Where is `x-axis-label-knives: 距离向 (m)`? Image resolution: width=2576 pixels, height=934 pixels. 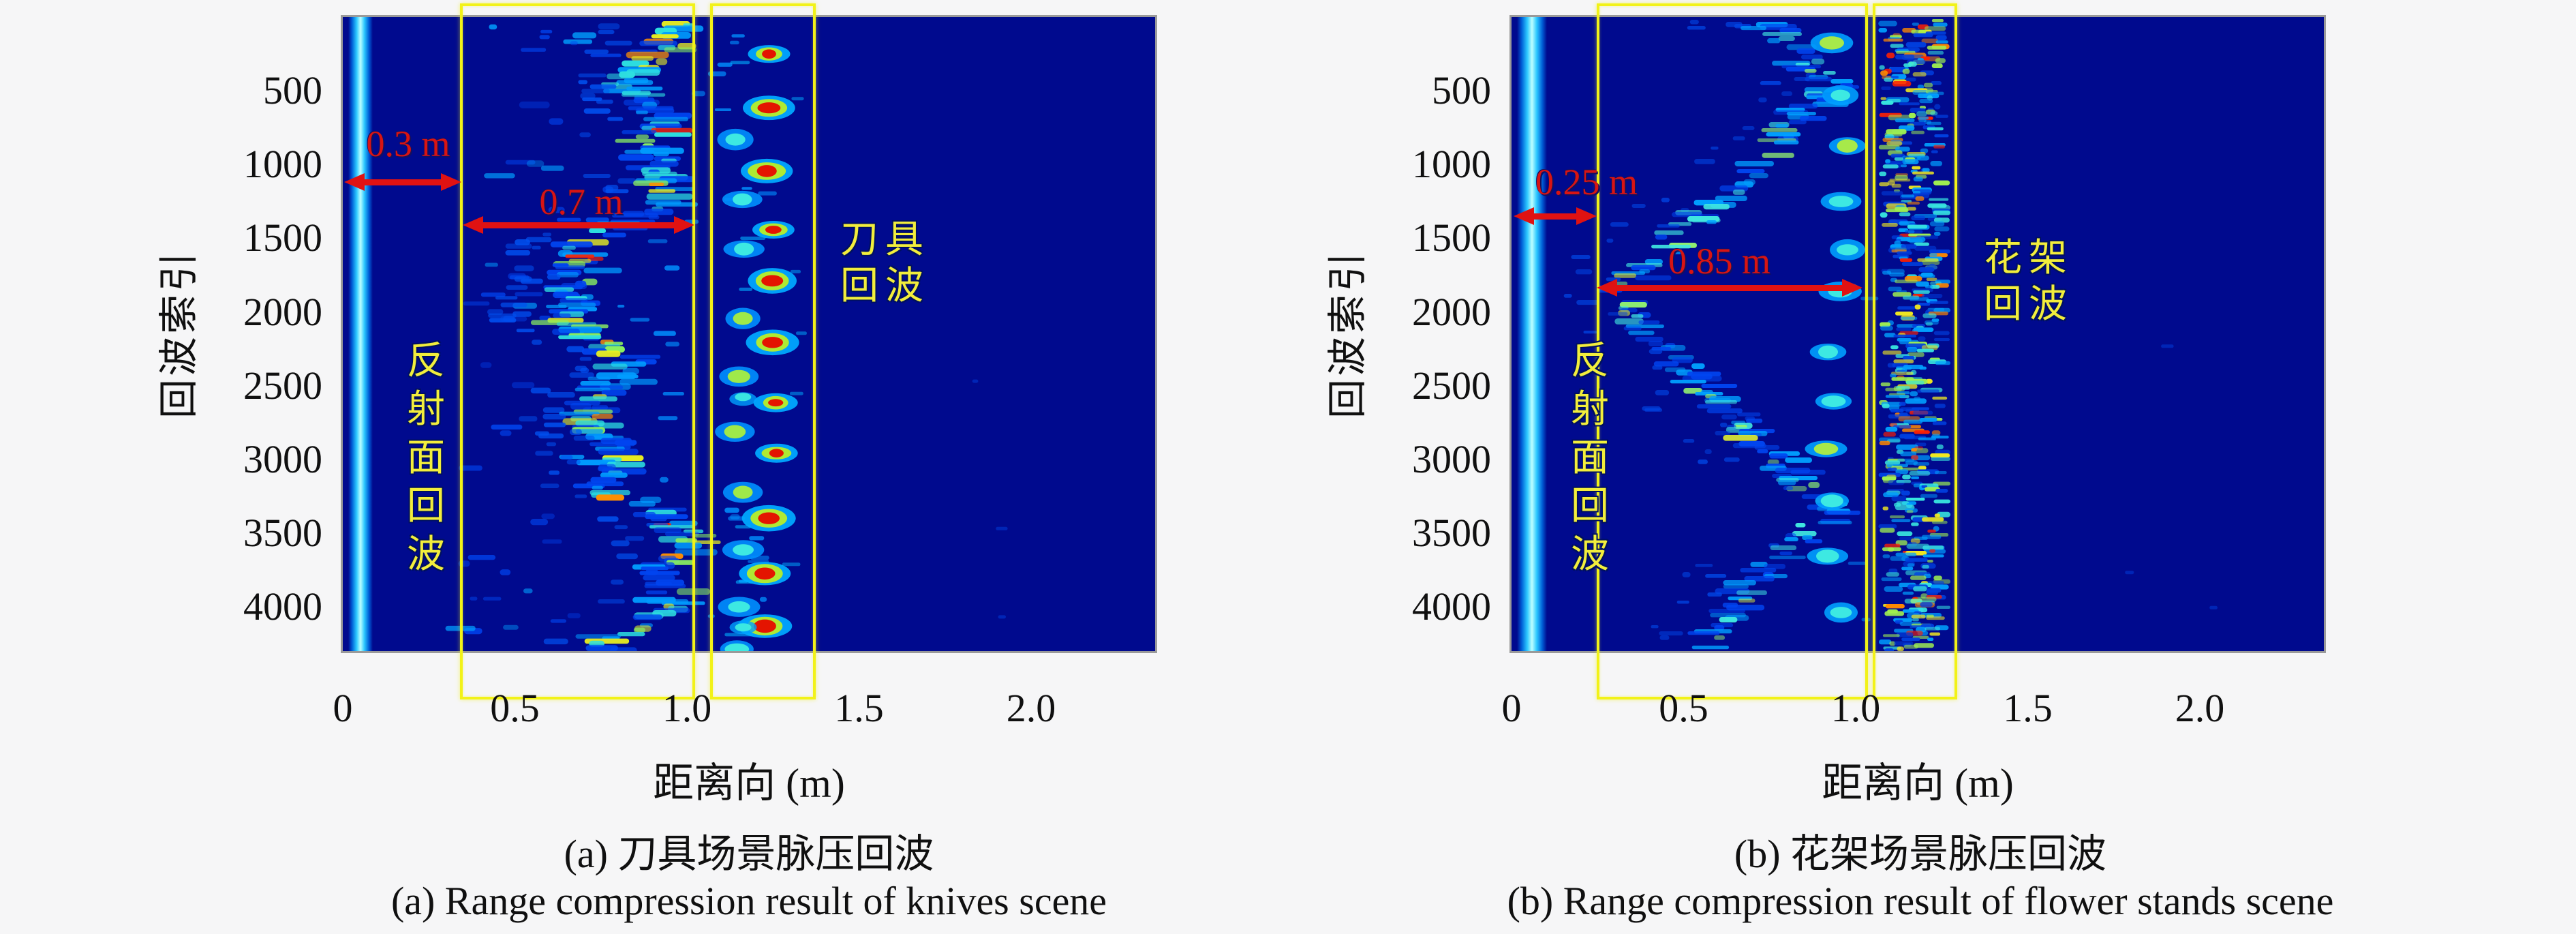
x-axis-label-knives: 距离向 (m) is located at coordinates (749, 783).